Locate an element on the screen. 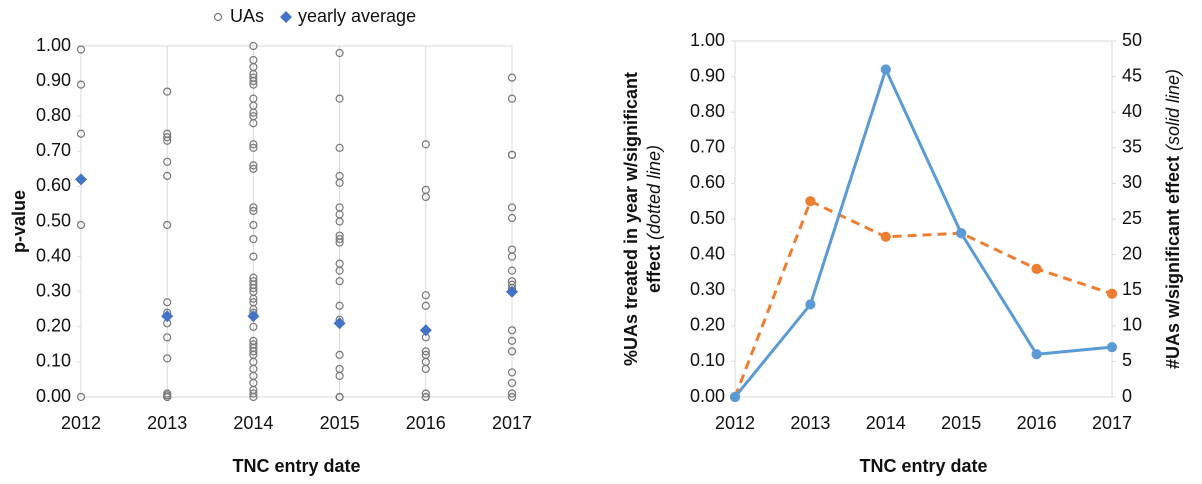  y-axis-label-line: effect is located at coordinates (654, 269).